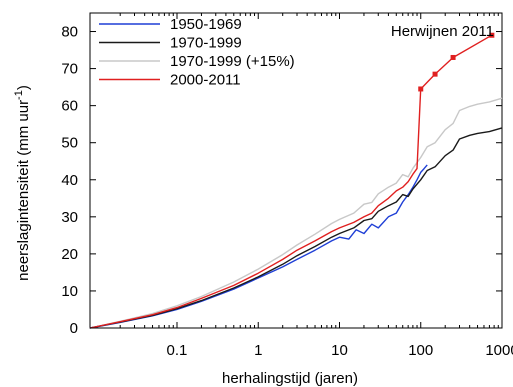 This screenshot has height=387, width=513. I want to click on x-tick-label: 100, so click(420, 350).